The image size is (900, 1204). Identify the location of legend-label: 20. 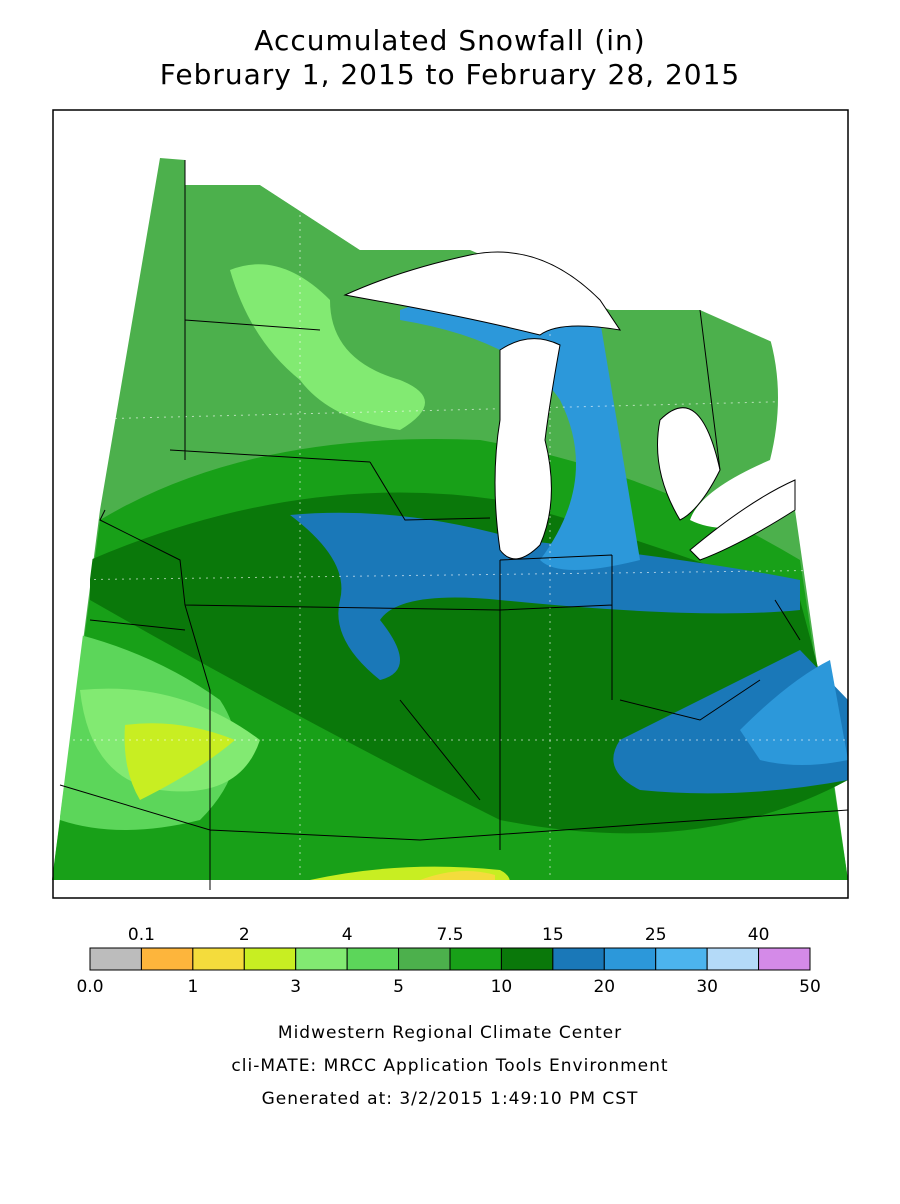
(604, 987).